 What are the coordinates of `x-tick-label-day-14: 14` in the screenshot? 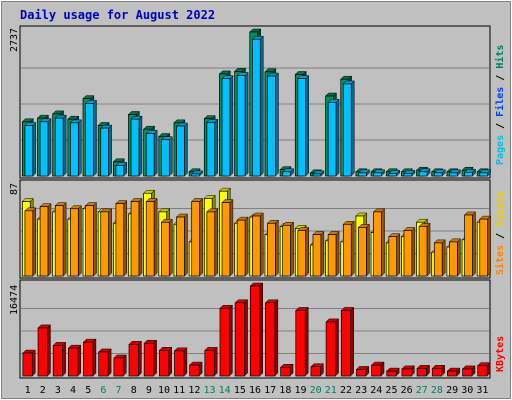 It's located at (225, 390).